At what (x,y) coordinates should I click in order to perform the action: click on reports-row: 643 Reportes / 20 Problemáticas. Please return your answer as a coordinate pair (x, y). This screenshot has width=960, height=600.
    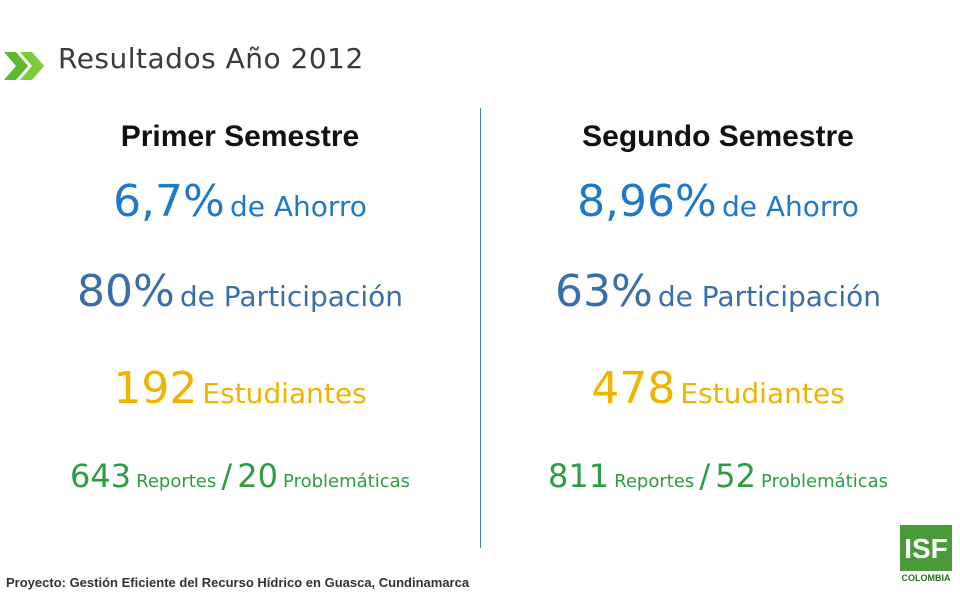
    Looking at the image, I should click on (240, 476).